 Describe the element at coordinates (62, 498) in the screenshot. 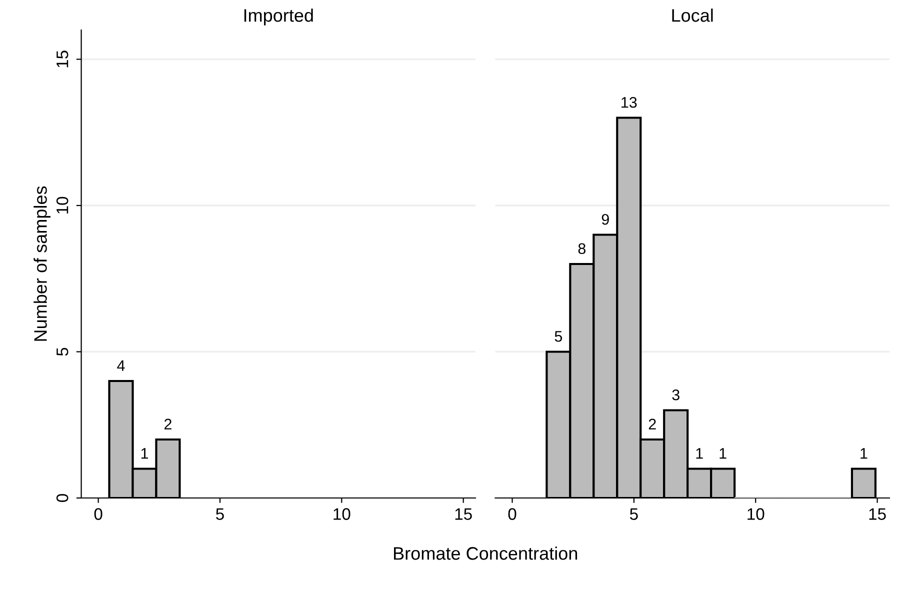

I see `y-tick-label: 0` at that location.